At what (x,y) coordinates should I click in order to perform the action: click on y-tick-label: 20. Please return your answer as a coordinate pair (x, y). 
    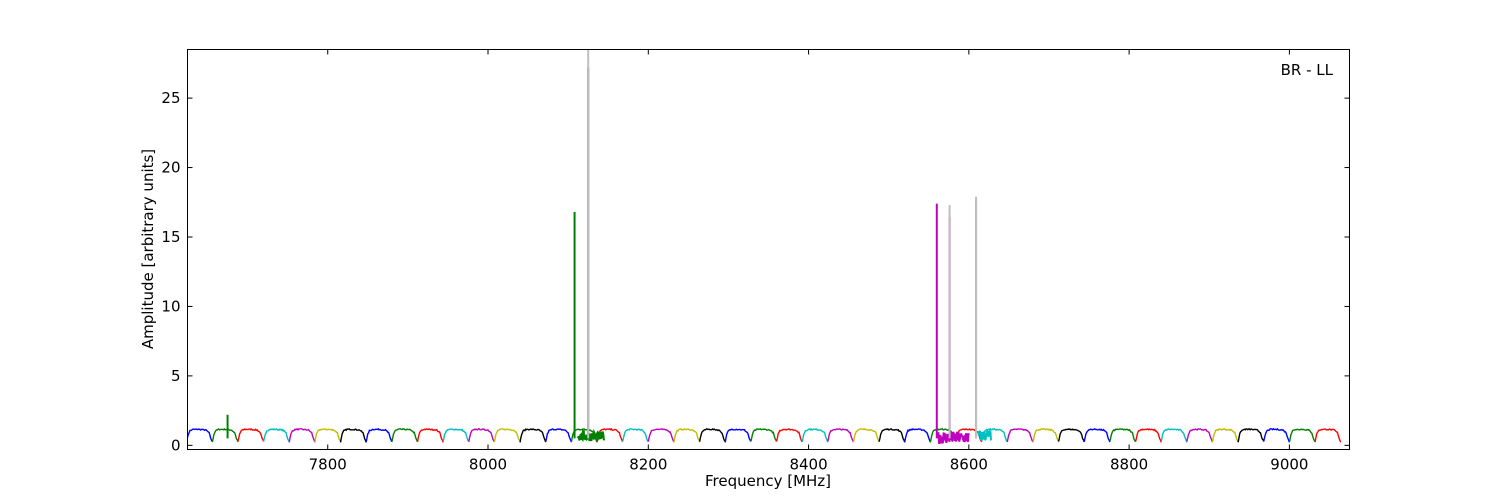
    Looking at the image, I should click on (170, 168).